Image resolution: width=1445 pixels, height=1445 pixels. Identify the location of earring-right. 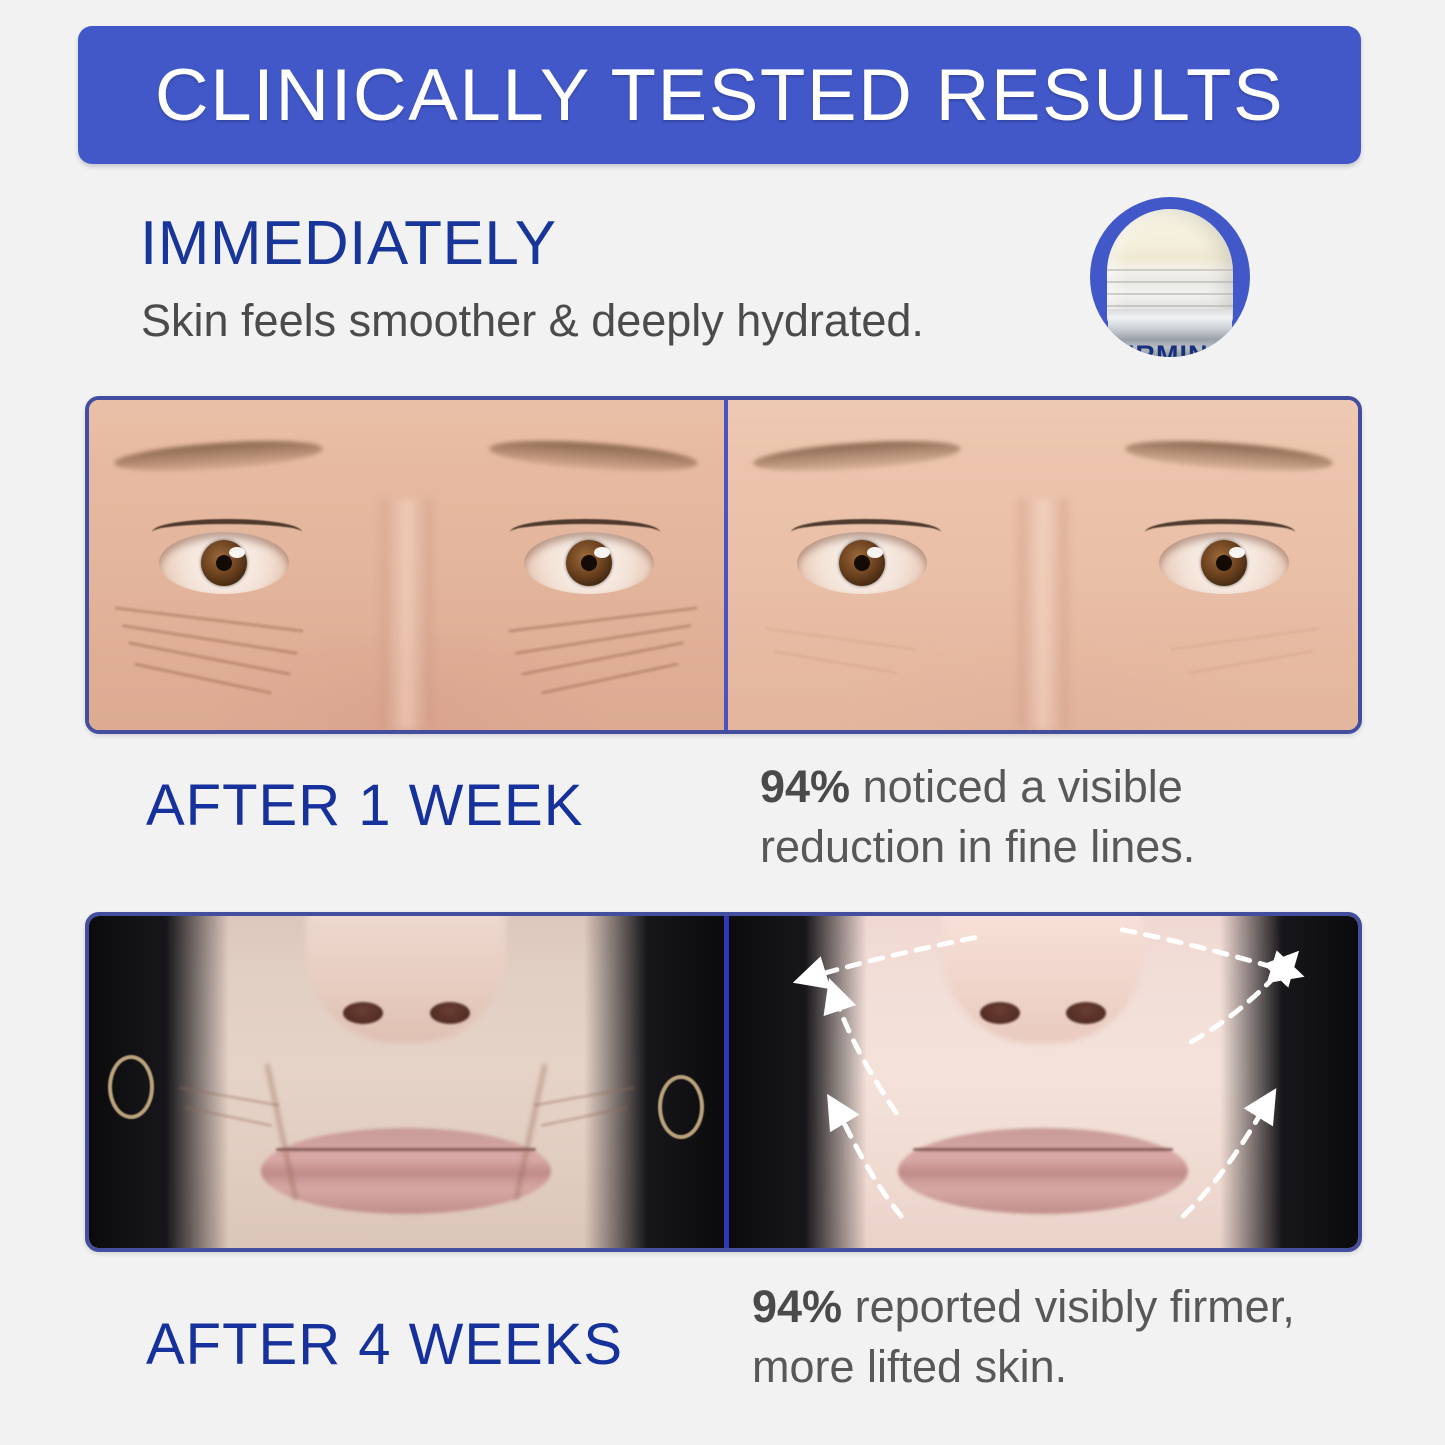
(681, 1107).